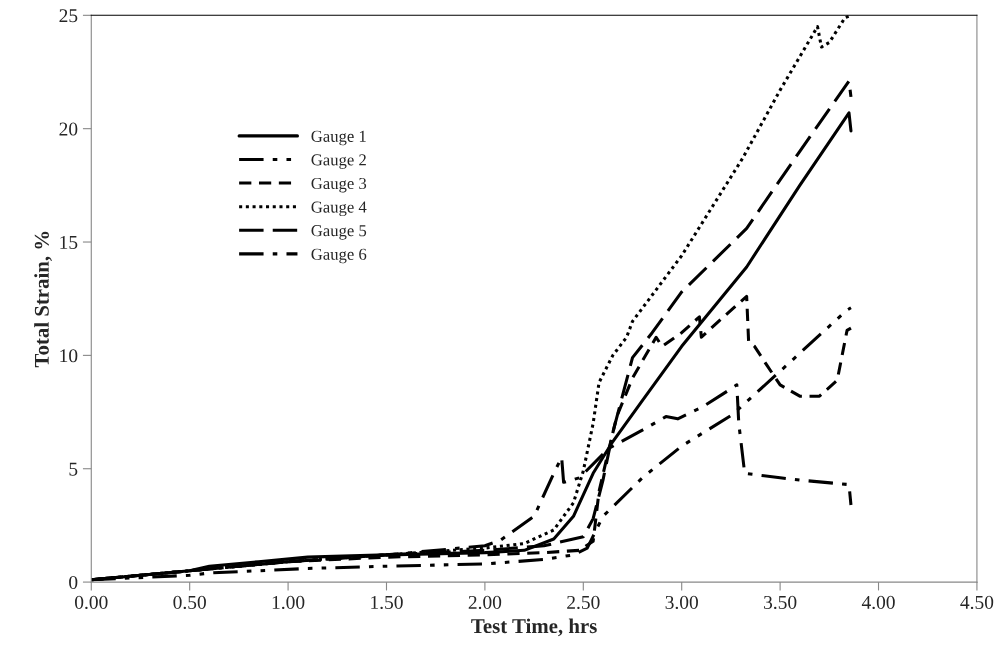  Describe the element at coordinates (338, 138) in the screenshot. I see `legend-label: Gauge 1` at that location.